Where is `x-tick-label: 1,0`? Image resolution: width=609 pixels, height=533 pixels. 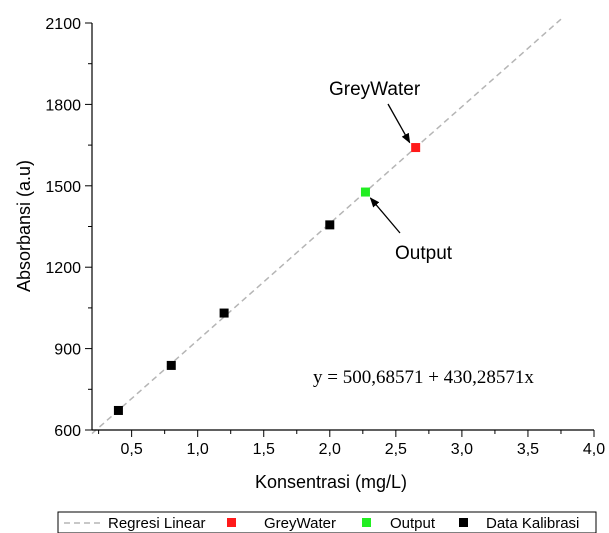
x-tick-label: 1,0 is located at coordinates (198, 449).